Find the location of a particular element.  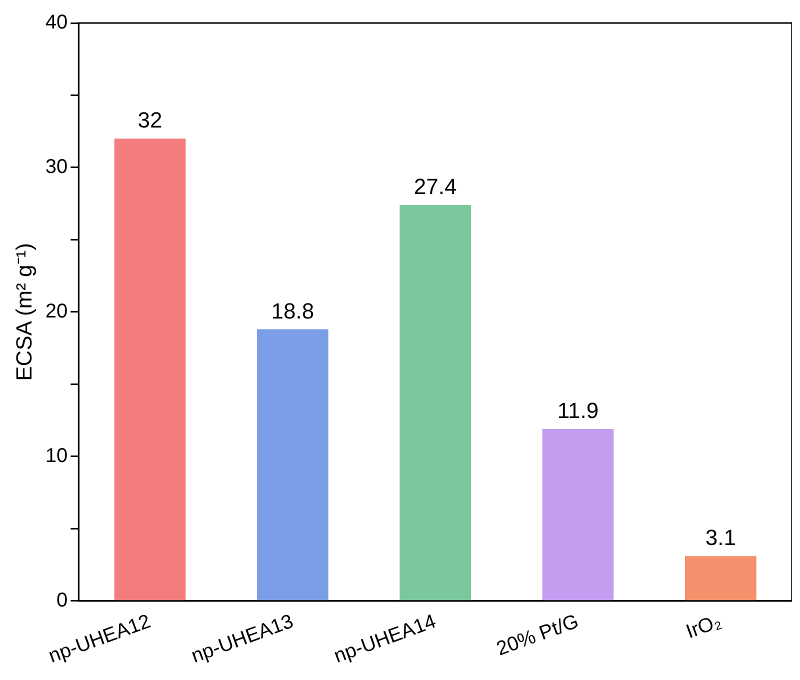

data-label: 27.4 is located at coordinates (435, 187).